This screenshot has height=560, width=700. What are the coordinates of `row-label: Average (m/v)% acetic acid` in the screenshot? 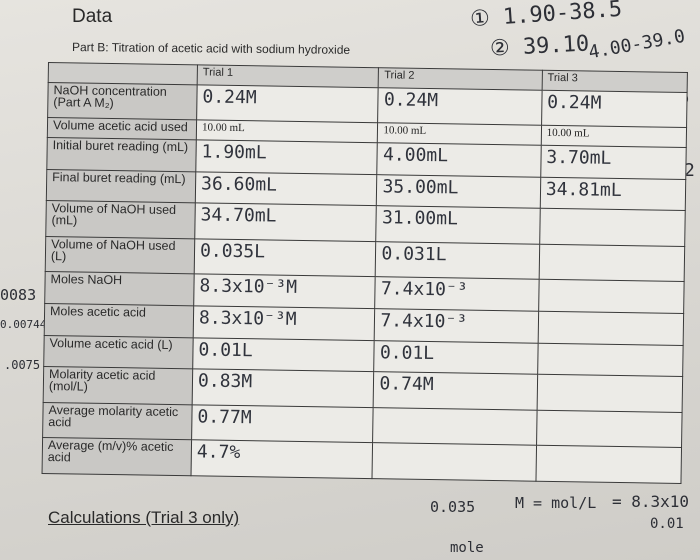 It's located at (117, 456).